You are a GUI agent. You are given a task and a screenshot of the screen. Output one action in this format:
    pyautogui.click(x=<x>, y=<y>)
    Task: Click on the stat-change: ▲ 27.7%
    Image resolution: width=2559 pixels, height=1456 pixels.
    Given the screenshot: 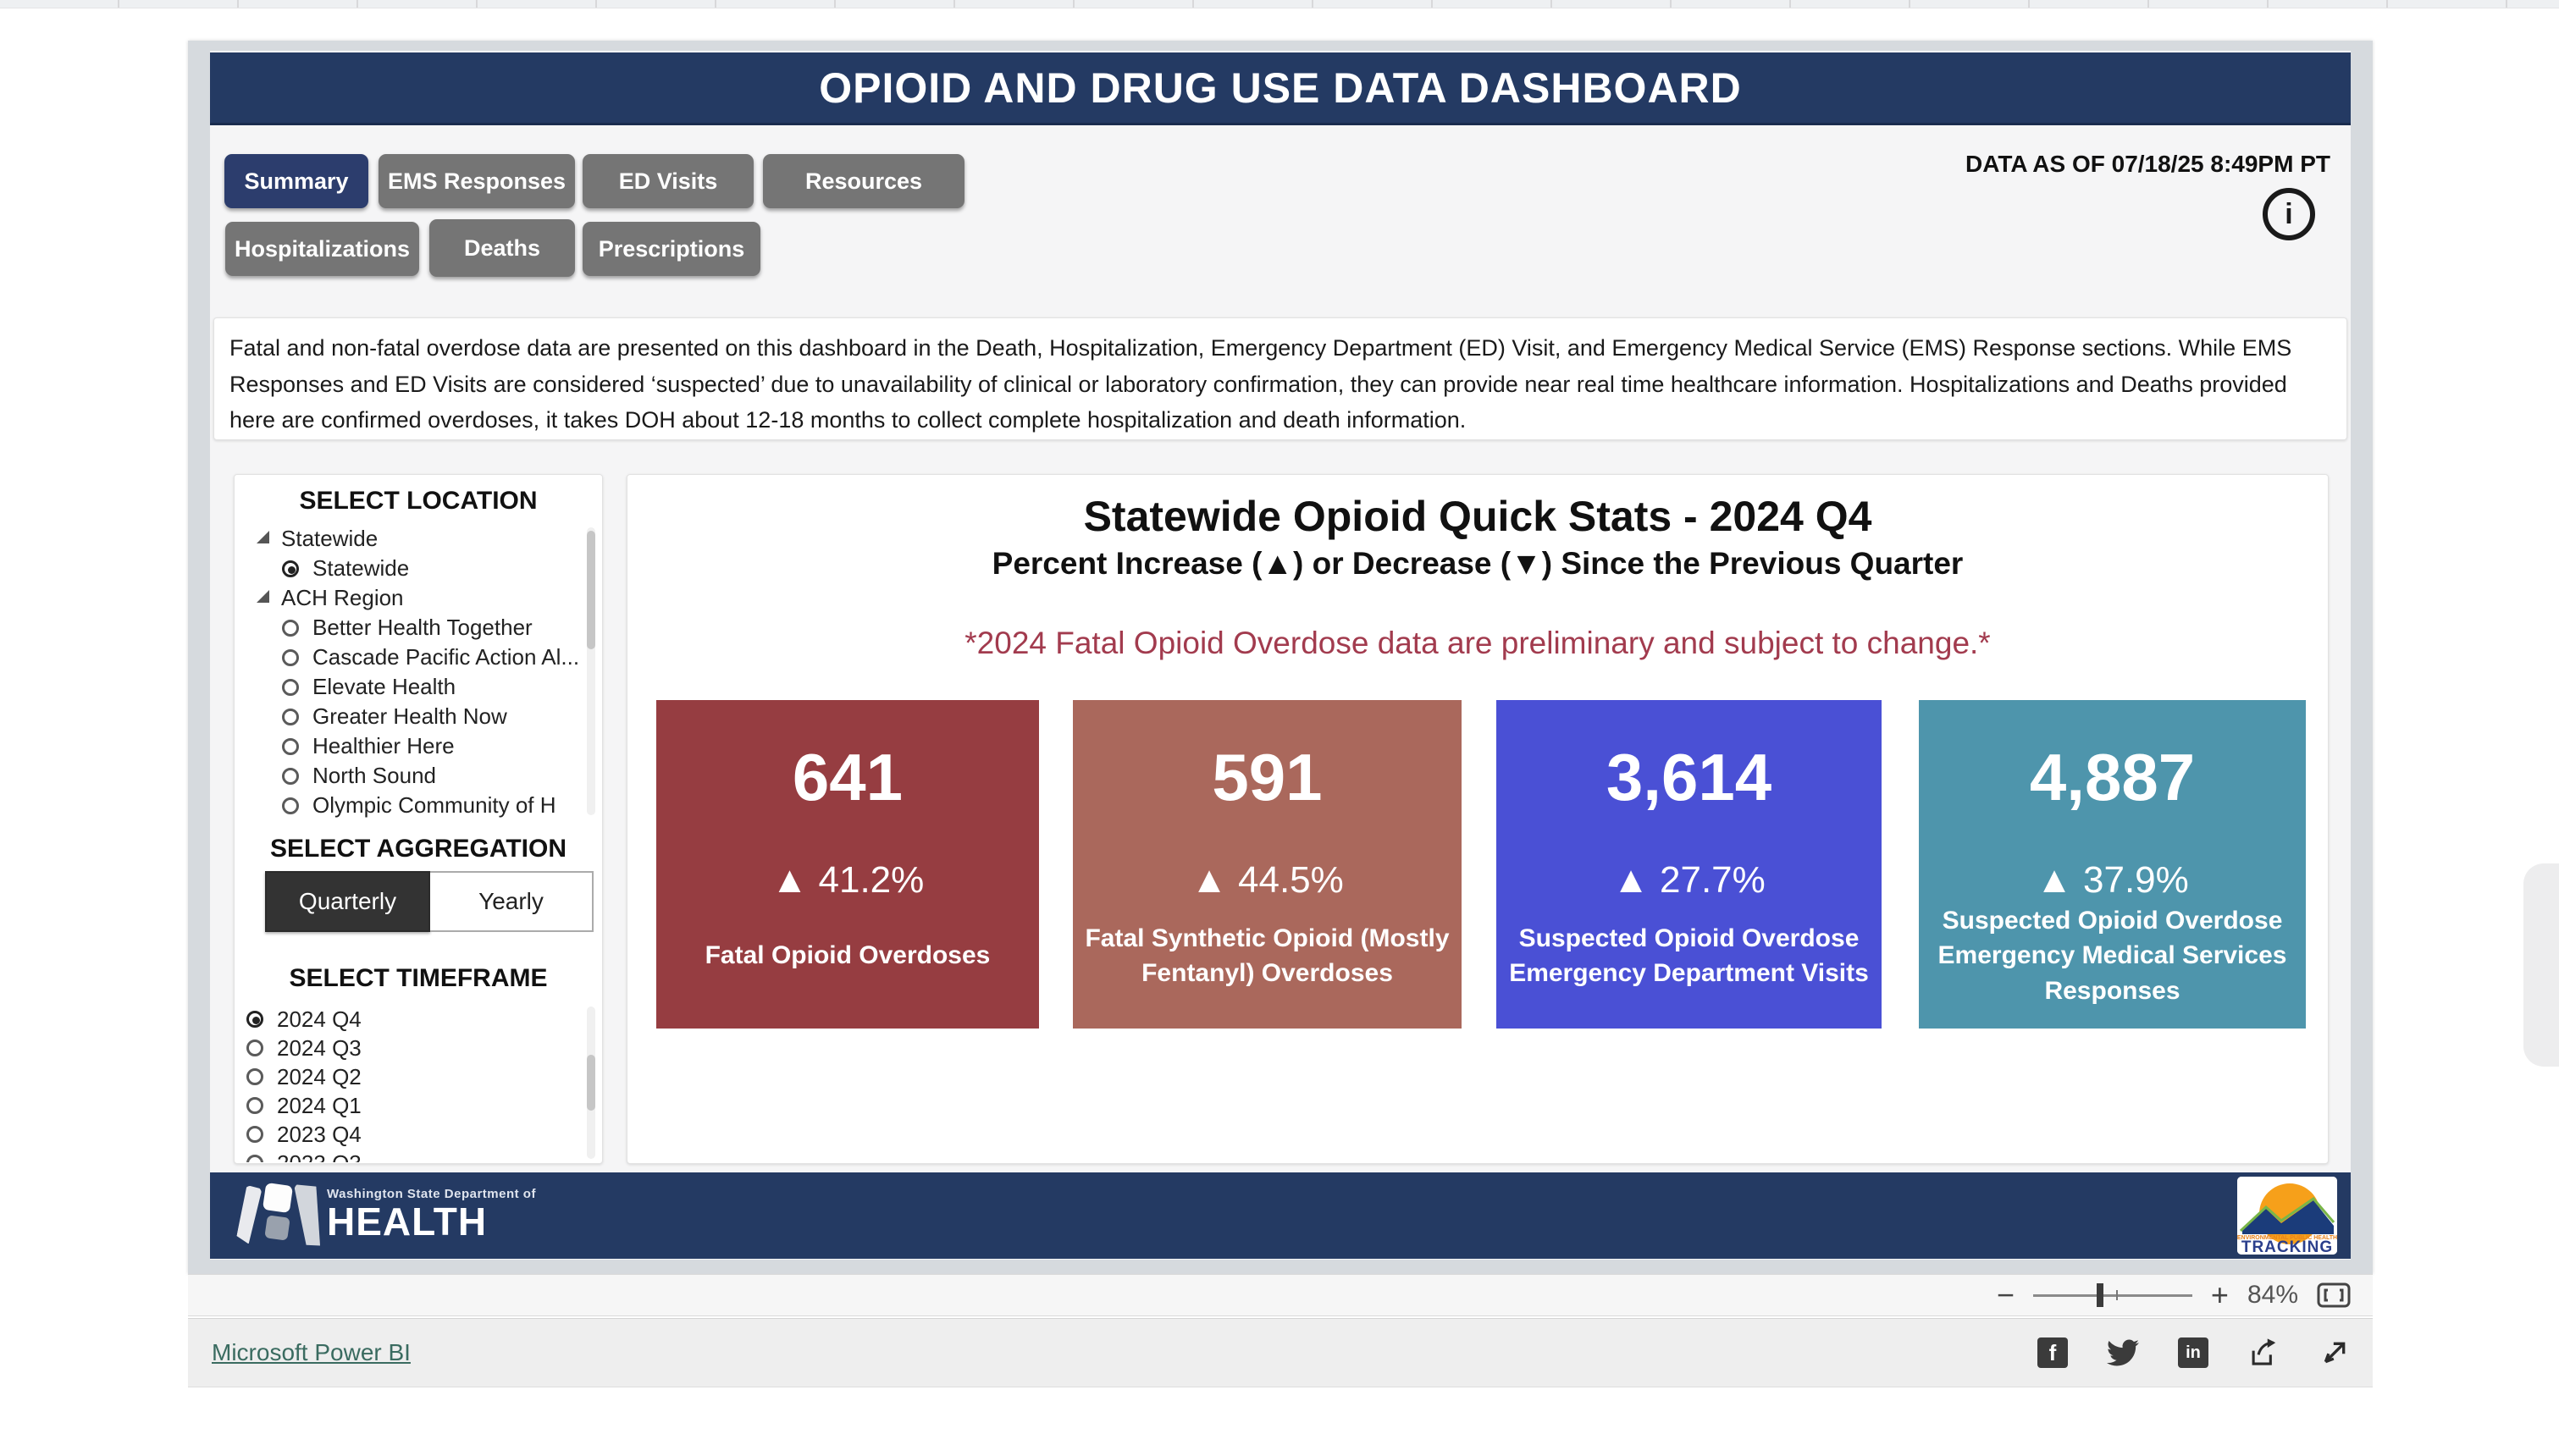 What is the action you would take?
    pyautogui.click(x=1689, y=881)
    